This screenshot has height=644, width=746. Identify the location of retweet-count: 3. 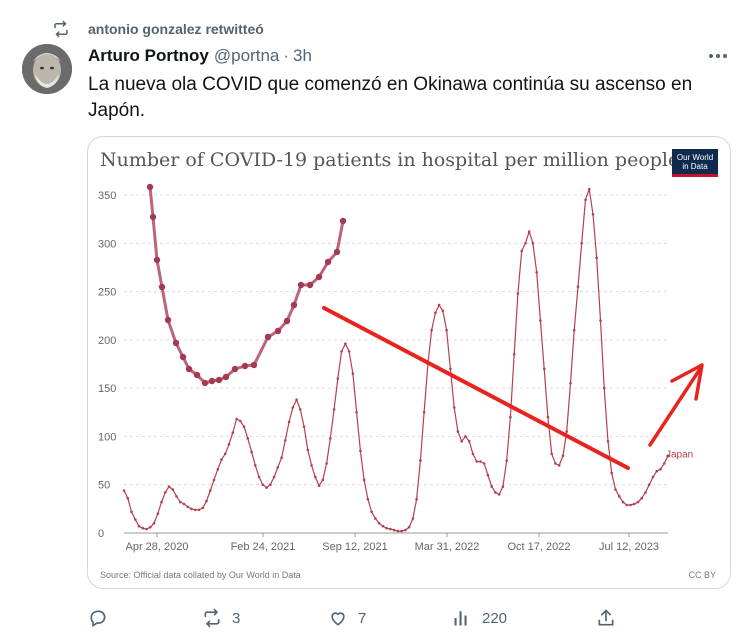
(236, 618).